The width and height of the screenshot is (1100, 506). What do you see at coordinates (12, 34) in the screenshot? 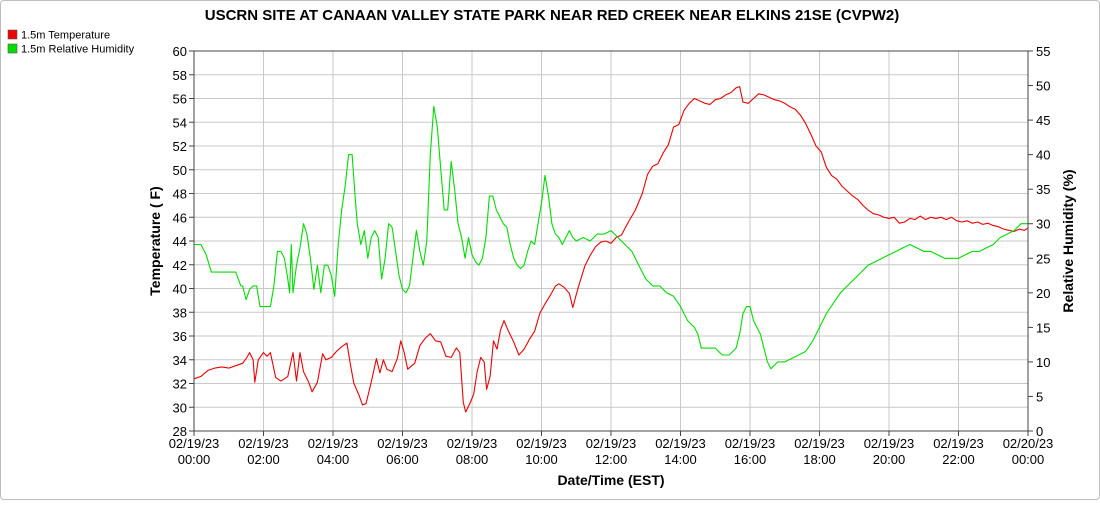
I see `legend-swatch-temperature` at bounding box center [12, 34].